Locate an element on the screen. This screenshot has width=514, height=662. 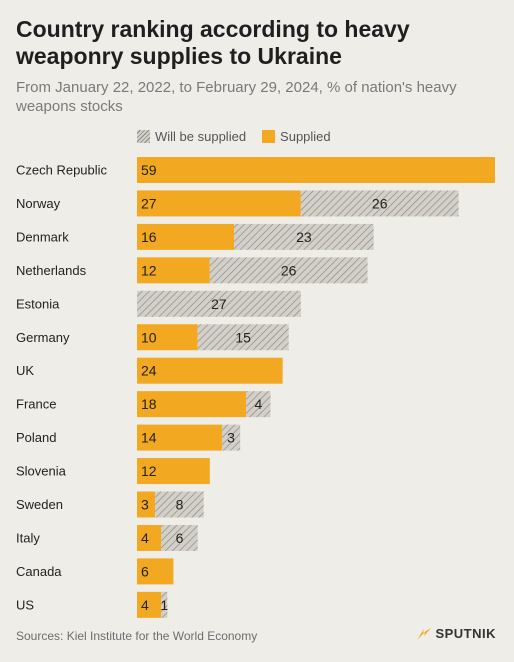
value-label-supplied-norway: 27 is located at coordinates (149, 203).